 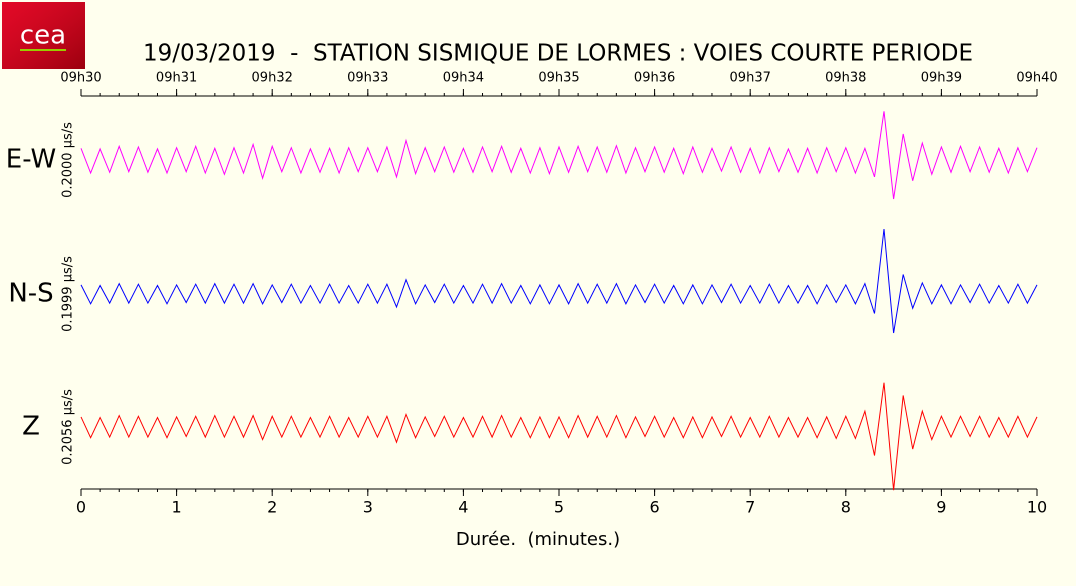 I want to click on x-tick-label: 2, so click(x=272, y=507).